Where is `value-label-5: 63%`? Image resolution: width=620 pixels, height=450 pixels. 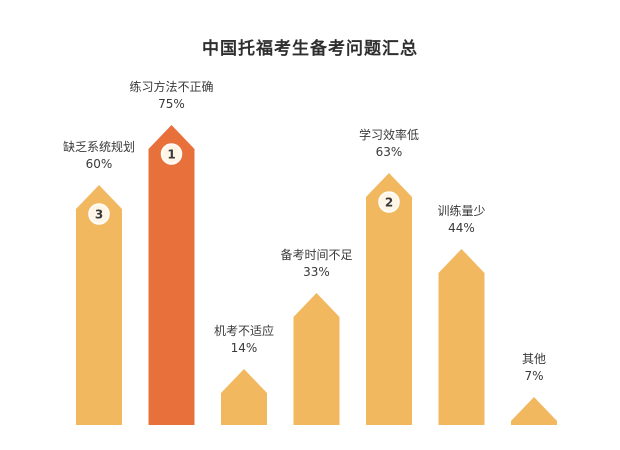
value-label-5: 63% is located at coordinates (389, 152).